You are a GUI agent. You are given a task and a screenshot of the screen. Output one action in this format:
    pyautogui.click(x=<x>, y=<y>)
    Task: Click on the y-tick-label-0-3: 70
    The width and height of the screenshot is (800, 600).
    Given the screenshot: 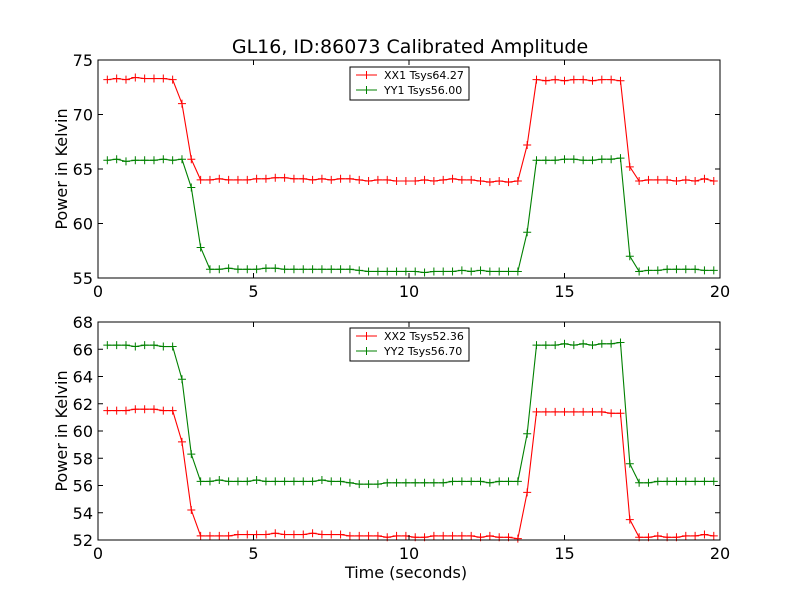 What is the action you would take?
    pyautogui.click(x=83, y=115)
    